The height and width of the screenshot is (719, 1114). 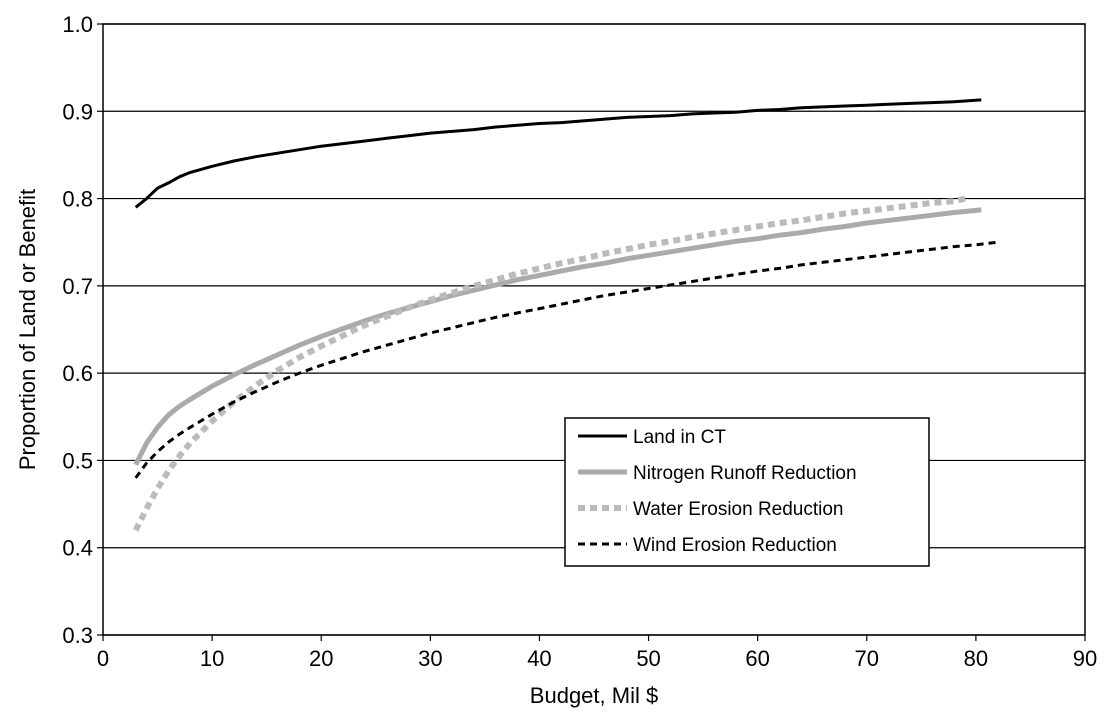 What do you see at coordinates (77, 460) in the screenshot?
I see `y-tick-label: 0.5` at bounding box center [77, 460].